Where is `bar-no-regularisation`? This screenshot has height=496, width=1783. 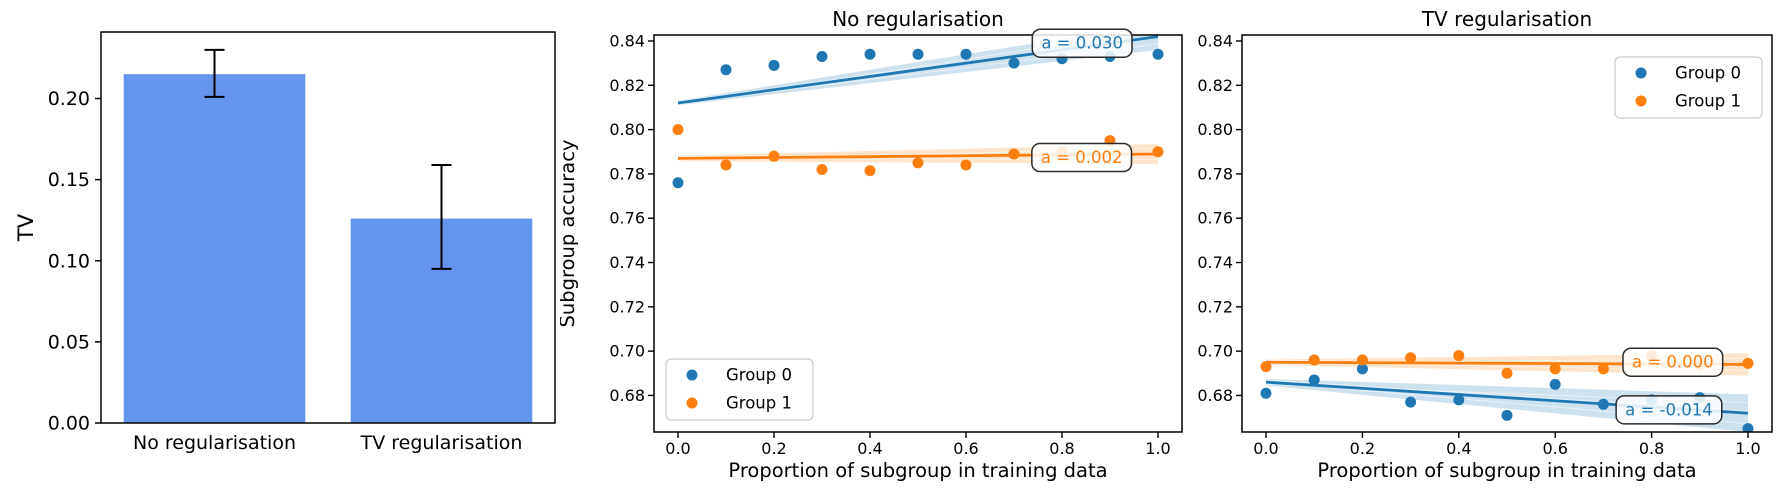 bar-no-regularisation is located at coordinates (214, 249).